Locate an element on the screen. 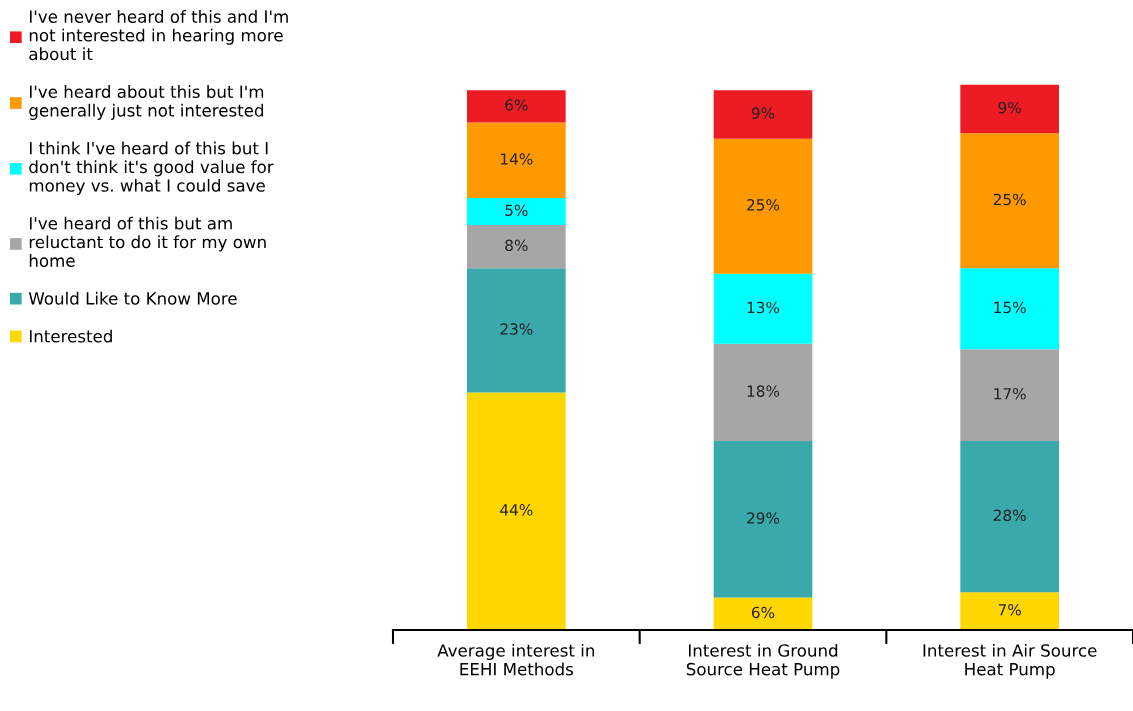 The image size is (1133, 711). data-label: 17% is located at coordinates (1010, 394).